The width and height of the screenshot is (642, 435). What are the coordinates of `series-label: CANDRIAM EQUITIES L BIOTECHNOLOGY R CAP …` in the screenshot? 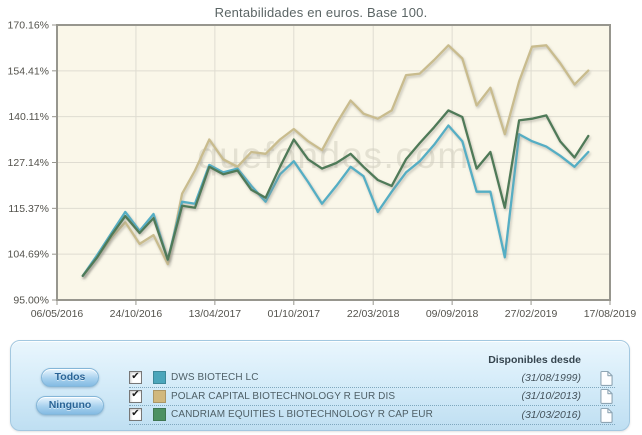 It's located at (302, 415).